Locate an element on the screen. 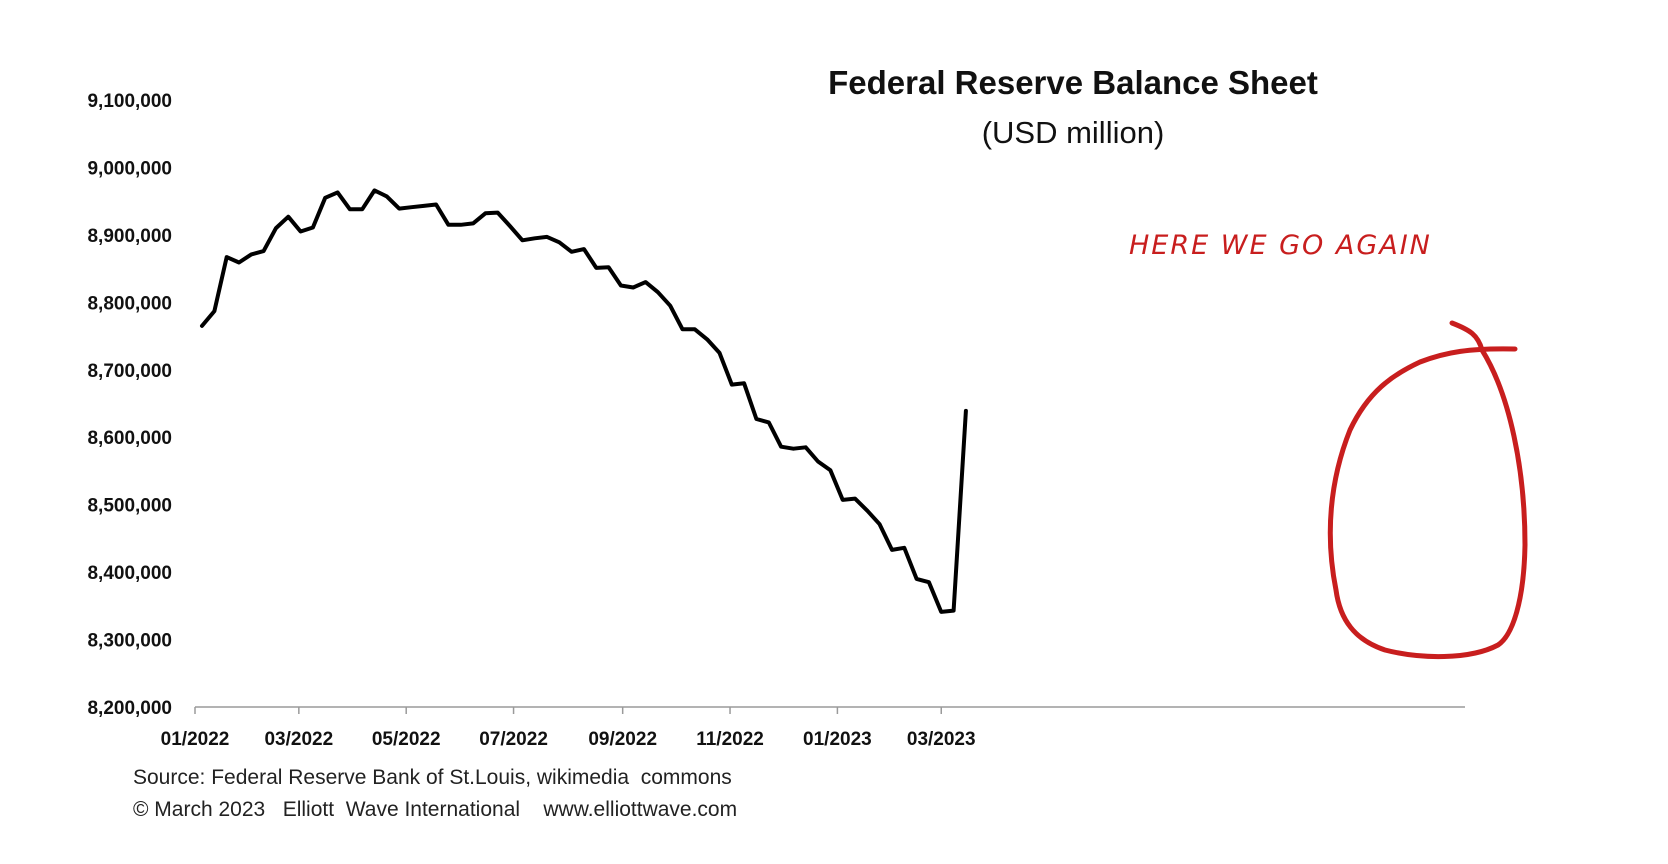  x-tick-label: 01/2023 is located at coordinates (837, 739).